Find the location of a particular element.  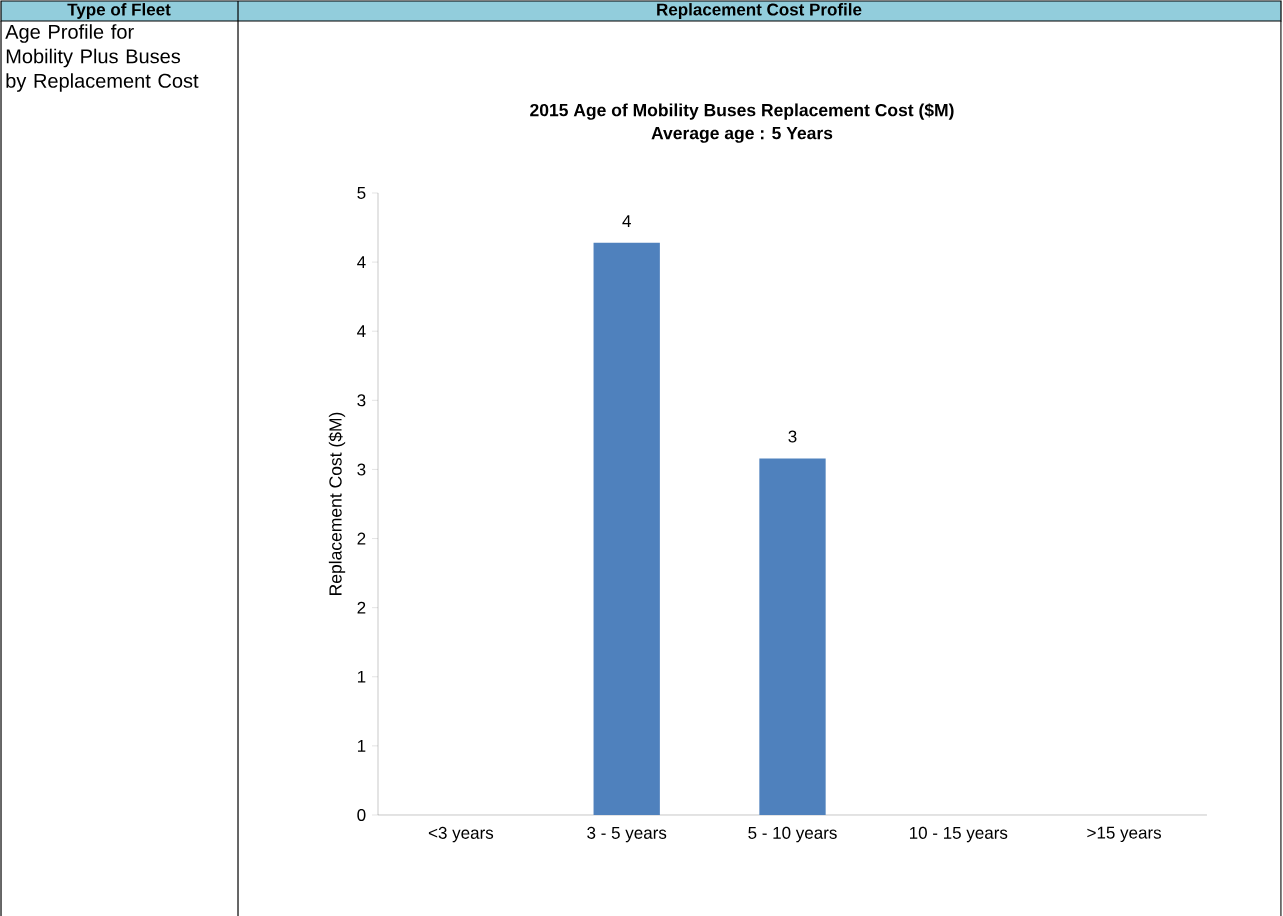

y-tick-label: 0 is located at coordinates (361, 815).